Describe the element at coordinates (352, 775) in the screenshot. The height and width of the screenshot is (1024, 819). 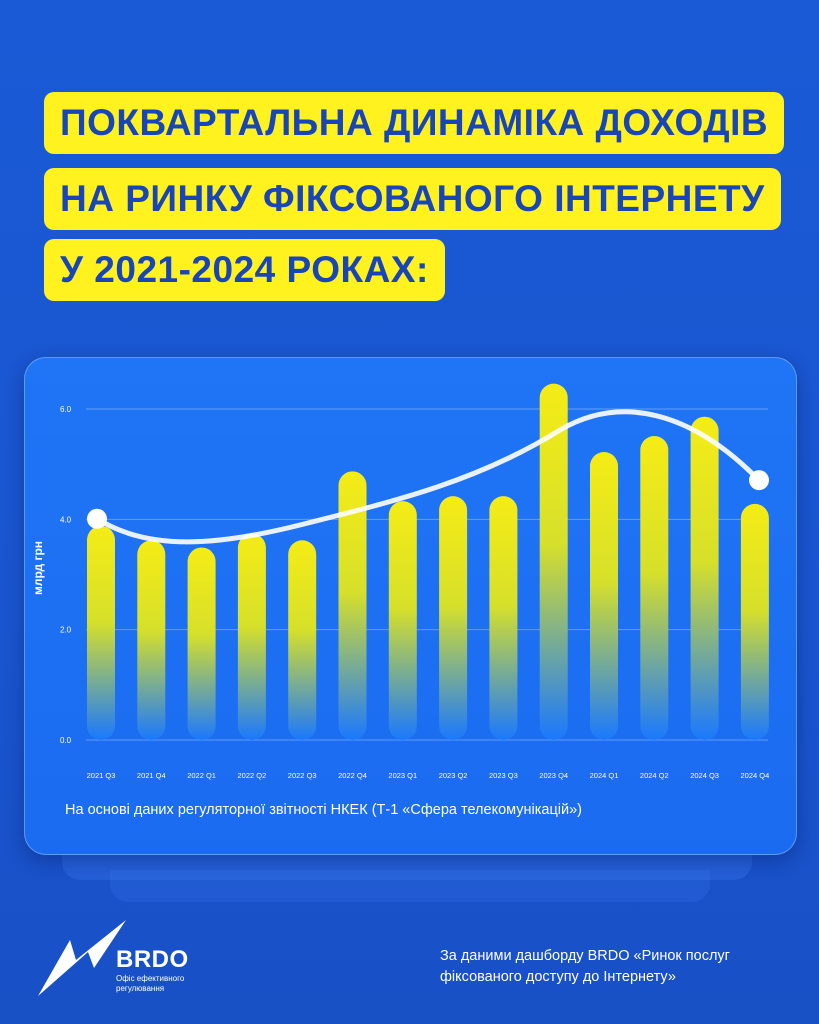
I see `x-tick-label: 2022 Q4` at that location.